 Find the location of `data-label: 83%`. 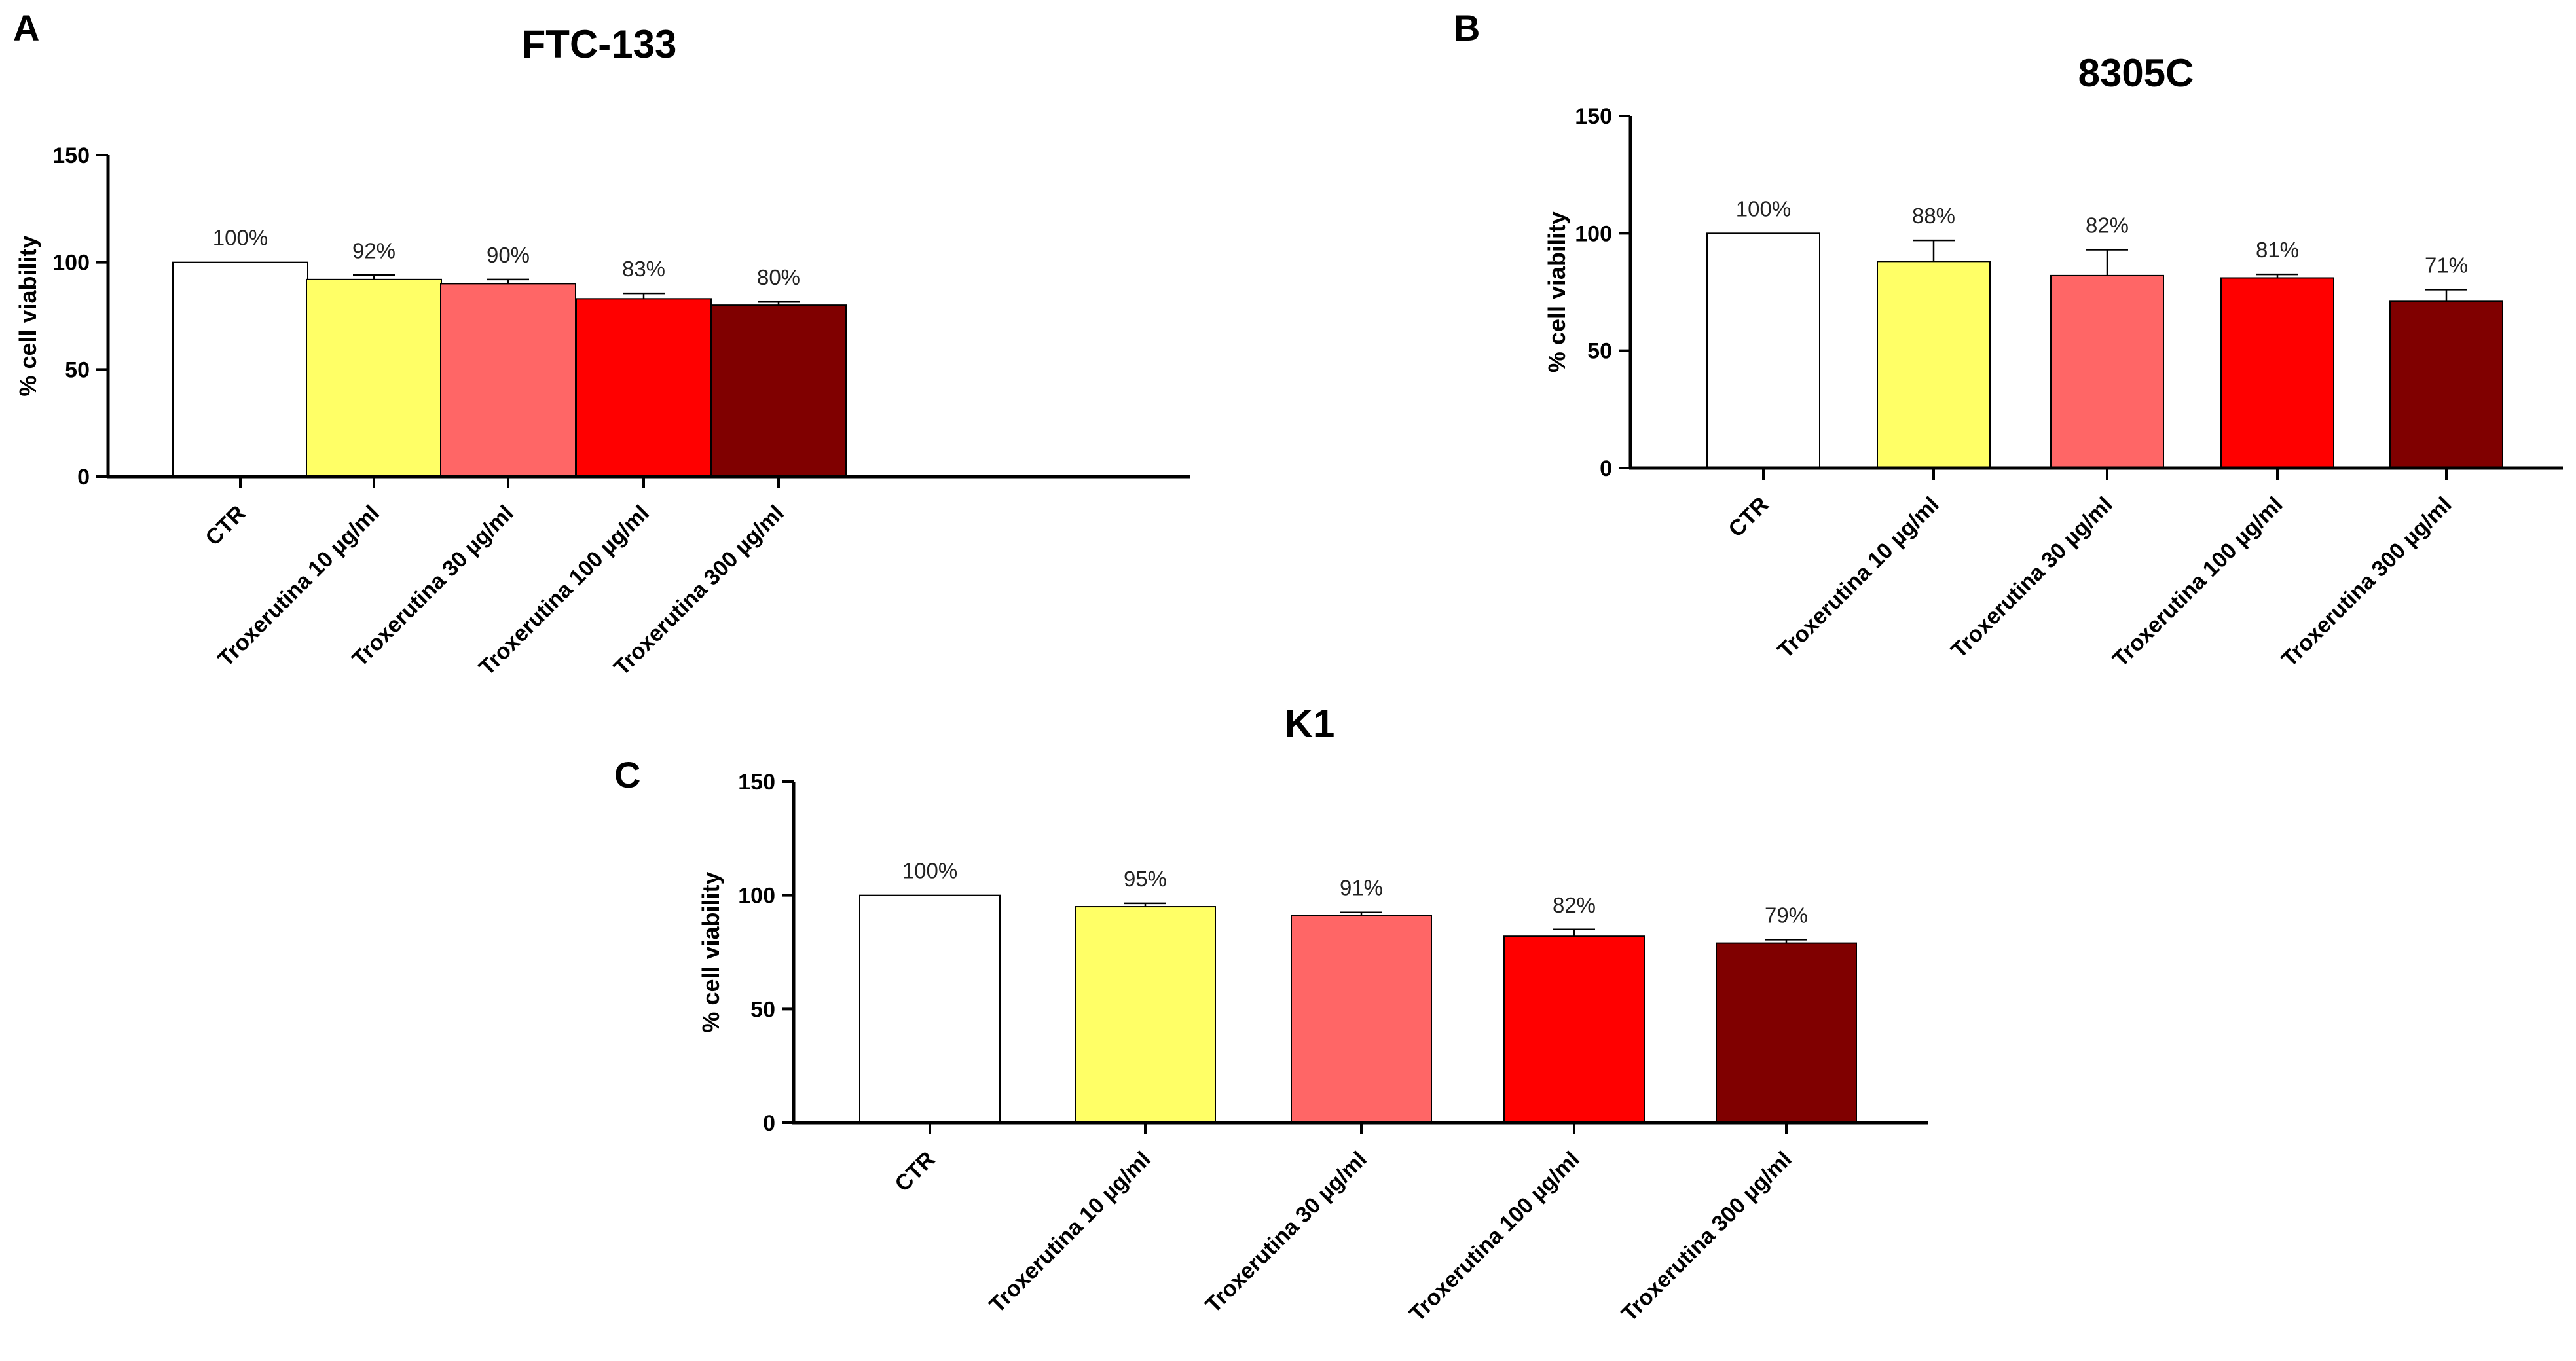

data-label: 83% is located at coordinates (643, 269).